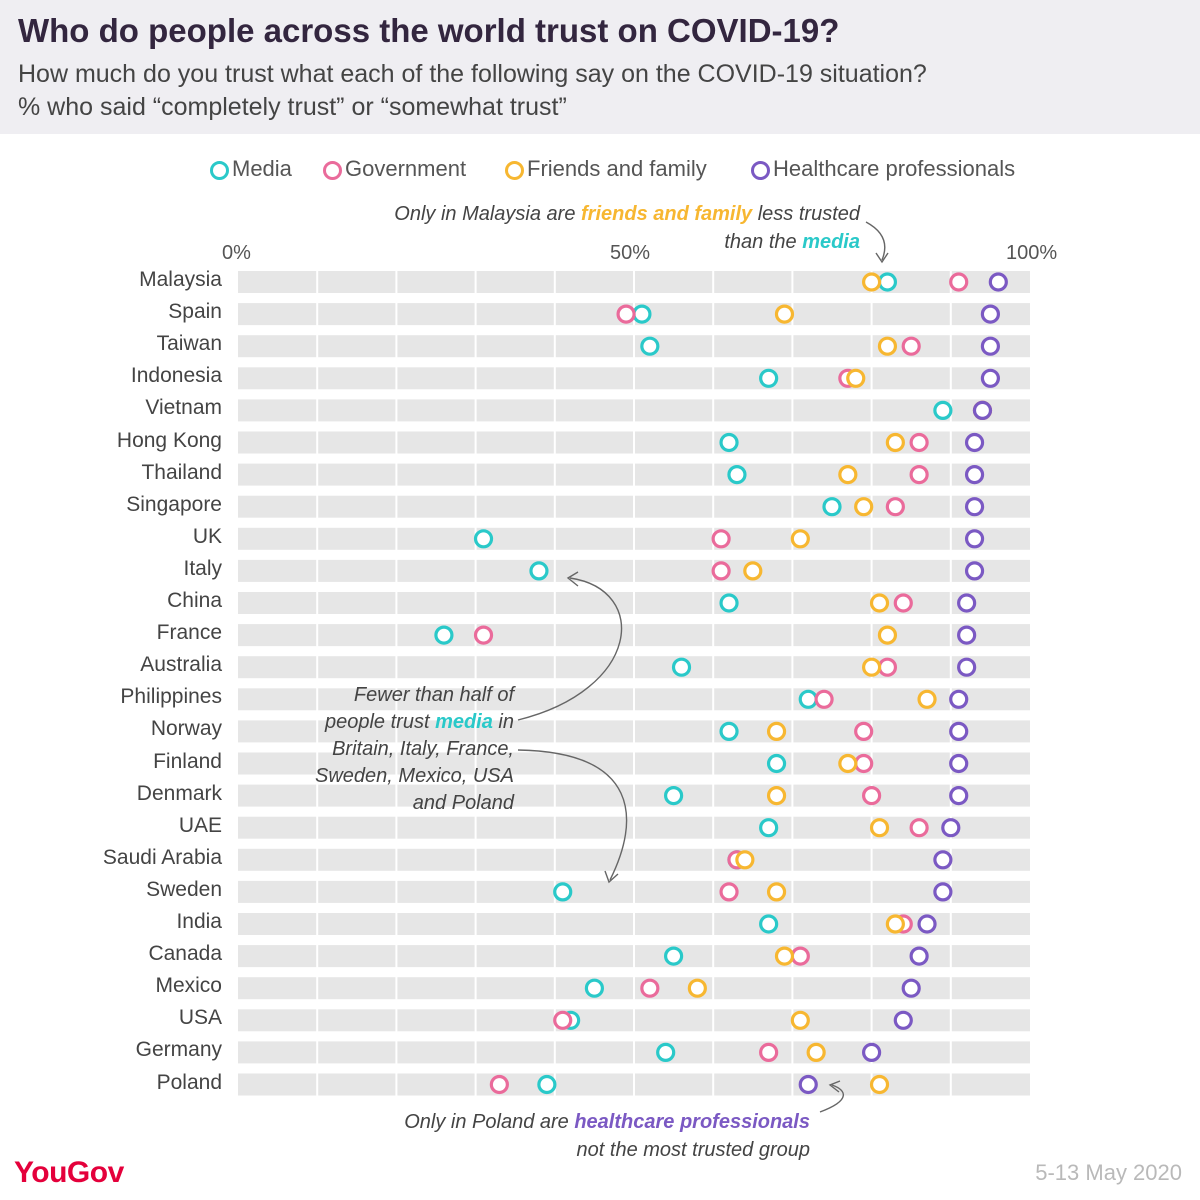 Image resolution: width=1200 pixels, height=1200 pixels. What do you see at coordinates (178, 1050) in the screenshot?
I see `country-label: Germany` at bounding box center [178, 1050].